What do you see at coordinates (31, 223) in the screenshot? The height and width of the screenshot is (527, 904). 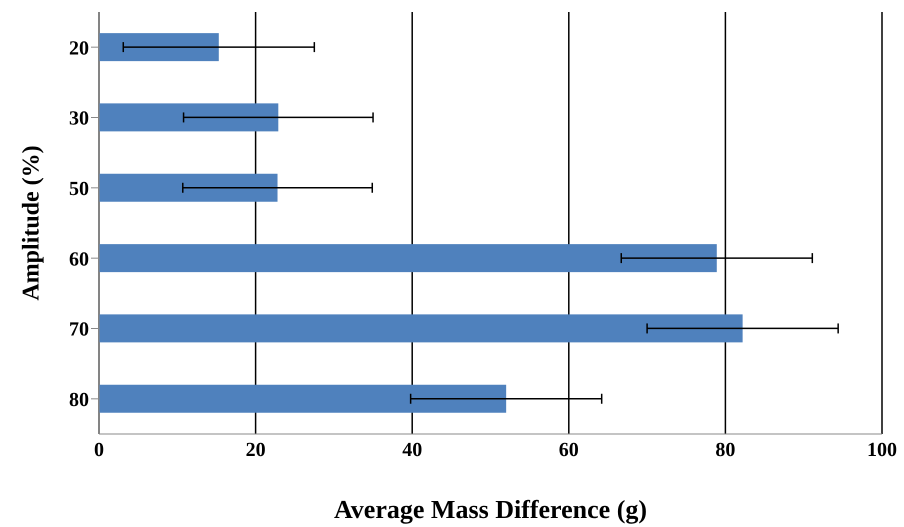 I see `y-axis-title: Amplitude (%)` at bounding box center [31, 223].